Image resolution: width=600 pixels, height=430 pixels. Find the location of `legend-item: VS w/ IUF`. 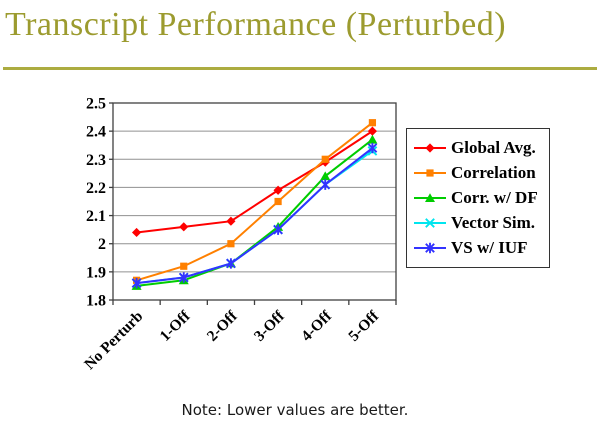

legend-item: VS w/ IUF is located at coordinates (479, 248).